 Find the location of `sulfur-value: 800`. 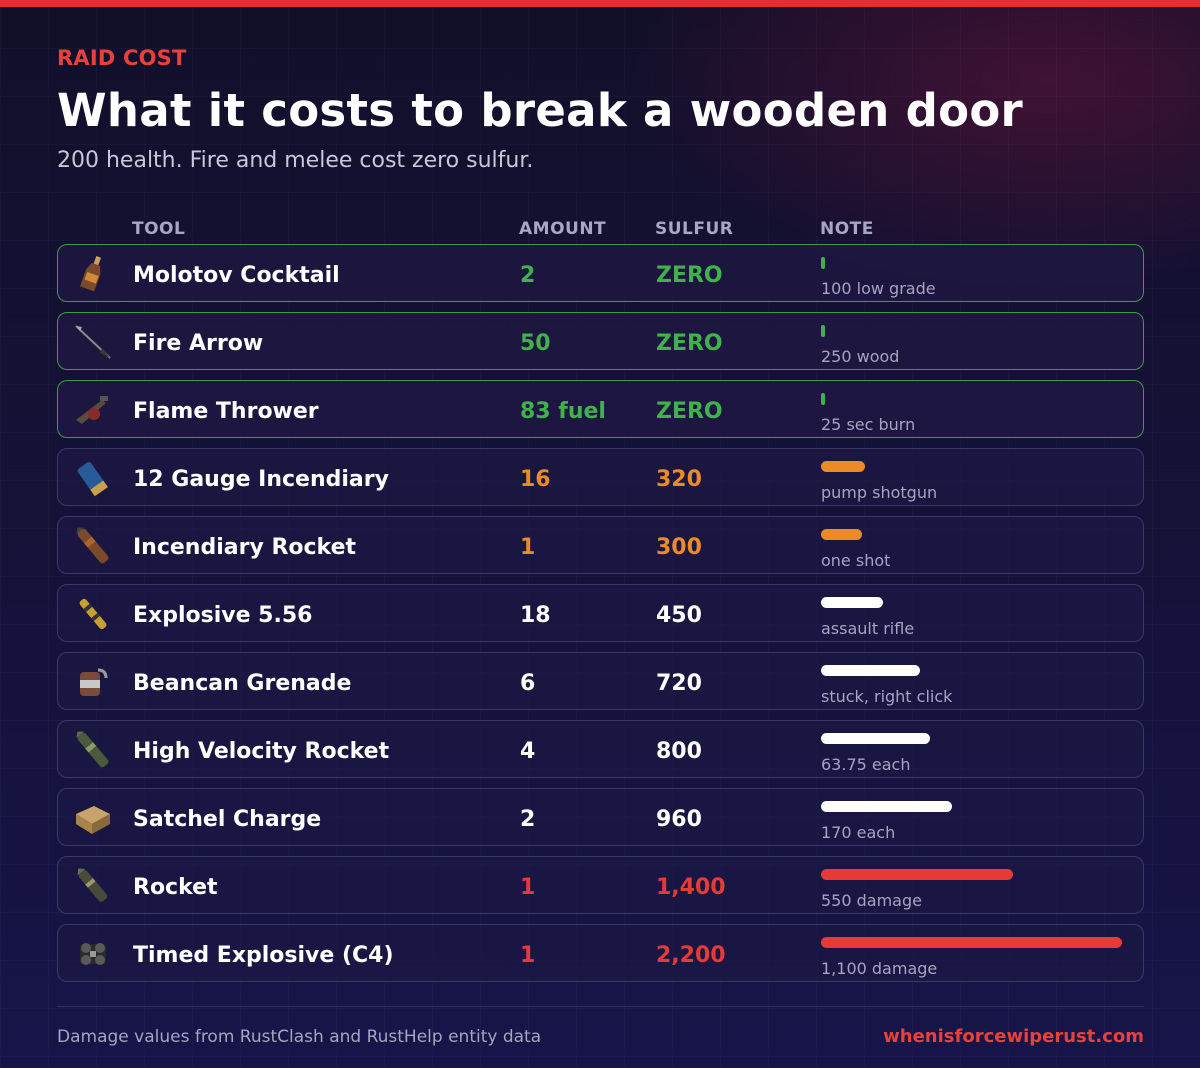

sulfur-value: 800 is located at coordinates (679, 751).